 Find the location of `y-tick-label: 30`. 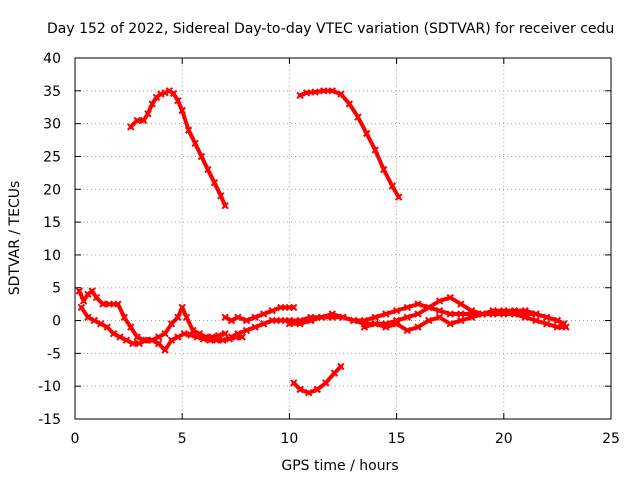

y-tick-label: 30 is located at coordinates (52, 125).